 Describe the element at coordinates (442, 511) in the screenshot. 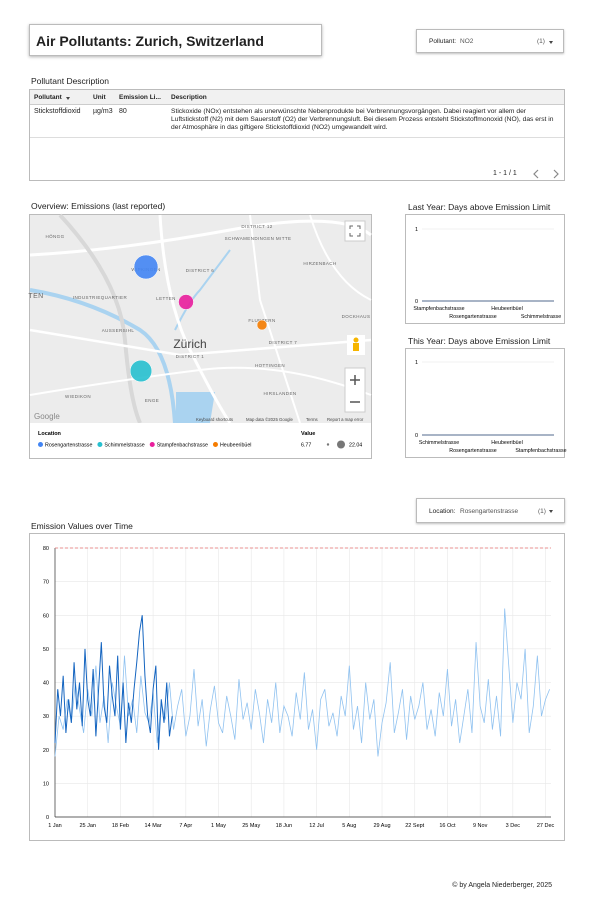

I see `filter-label: Location:` at that location.